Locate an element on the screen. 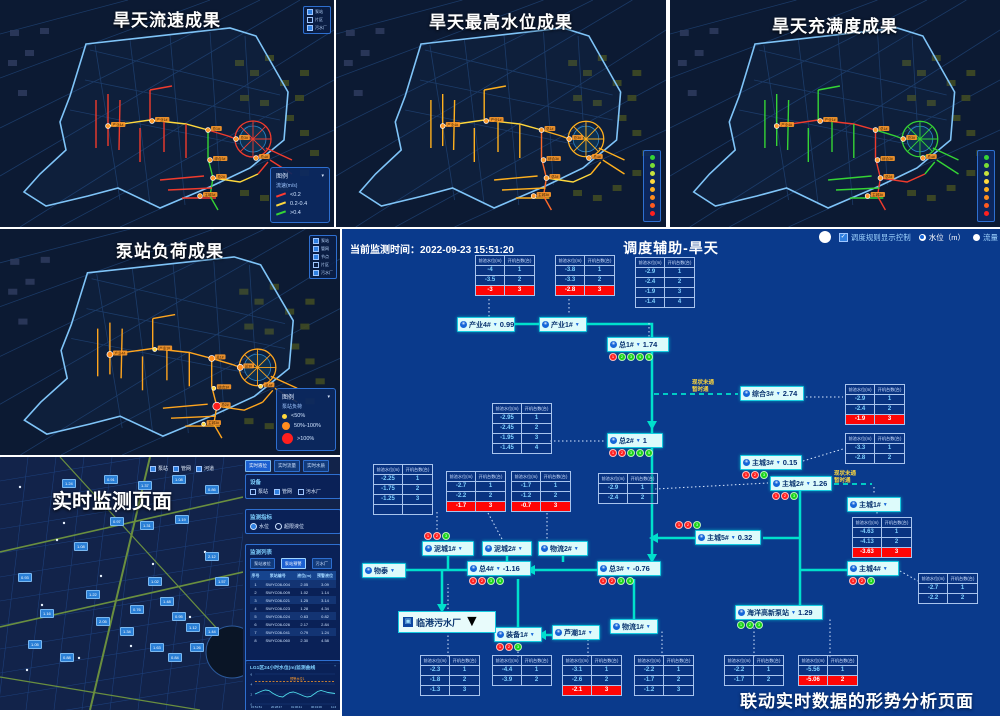 The height and width of the screenshot is (724, 1000). plant-node: ▣ 临港污水厂 ▼ is located at coordinates (447, 622).